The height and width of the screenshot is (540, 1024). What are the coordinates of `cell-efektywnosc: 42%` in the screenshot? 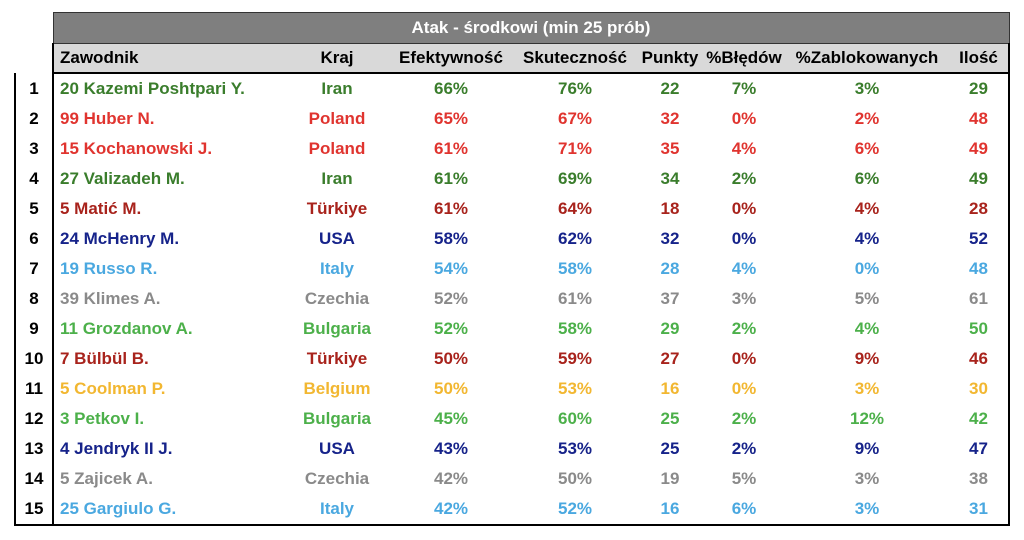 It's located at (451, 510).